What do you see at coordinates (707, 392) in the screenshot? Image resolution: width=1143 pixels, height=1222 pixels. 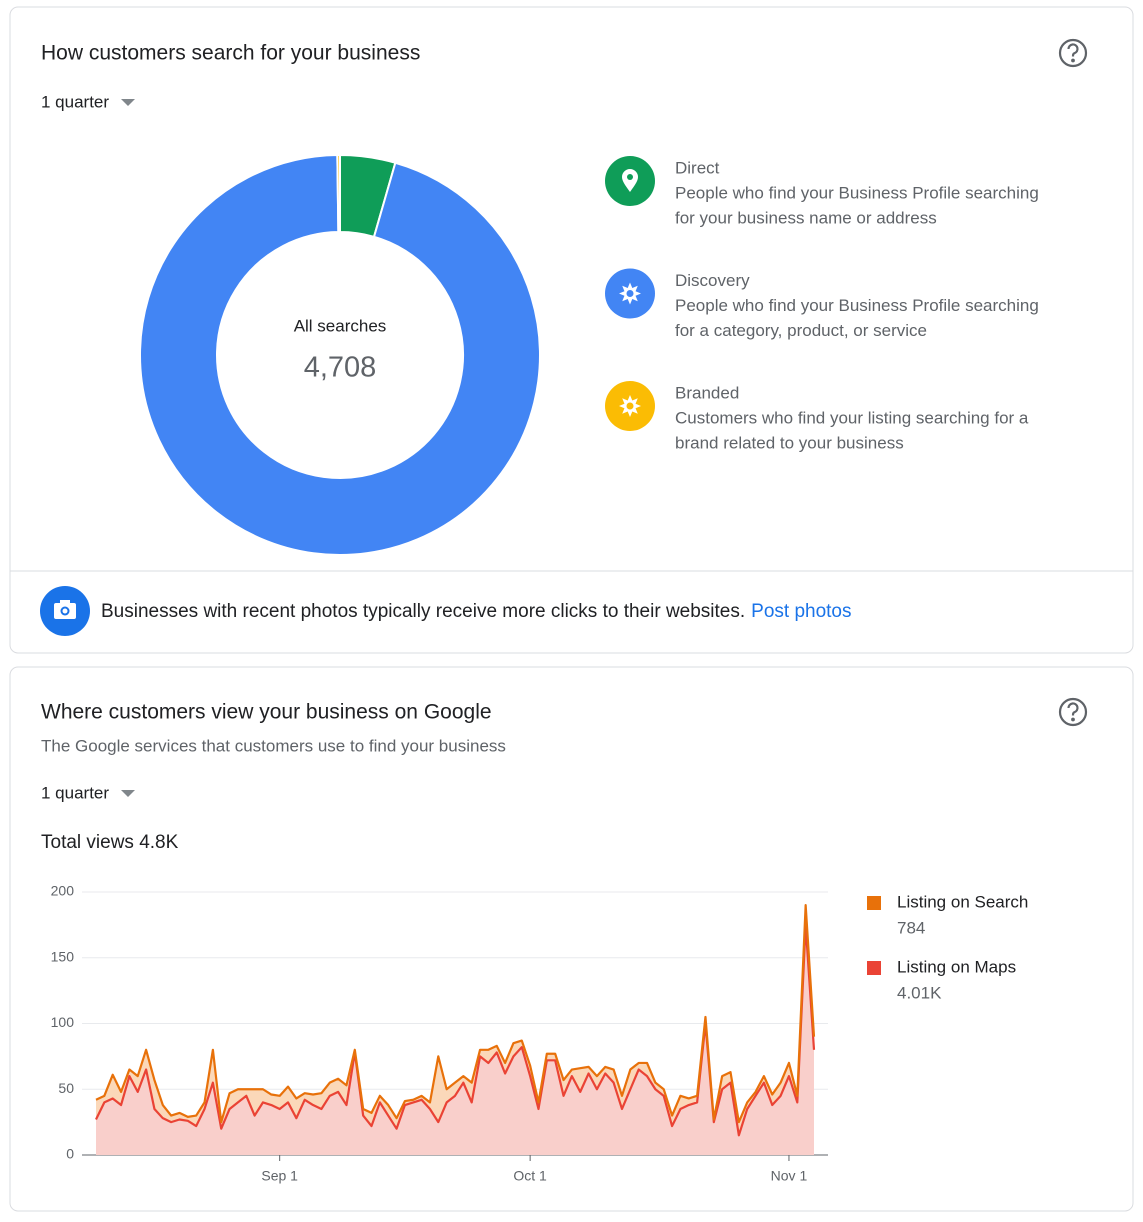 I see `legend-name: Branded` at bounding box center [707, 392].